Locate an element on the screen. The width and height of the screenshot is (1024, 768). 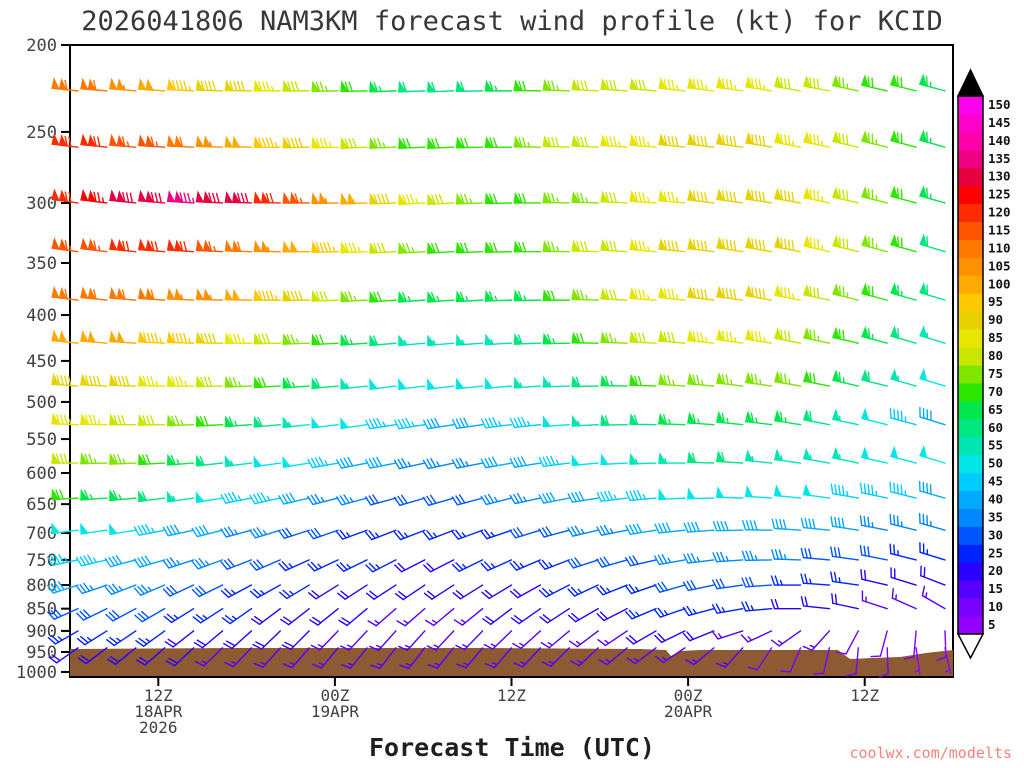
terrain-profile is located at coordinates (511, 662).